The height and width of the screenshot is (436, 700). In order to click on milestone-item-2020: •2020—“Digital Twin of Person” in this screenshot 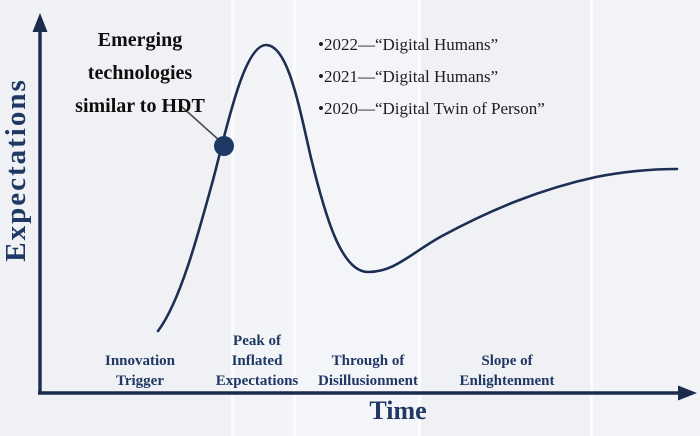, I will do `click(431, 108)`.